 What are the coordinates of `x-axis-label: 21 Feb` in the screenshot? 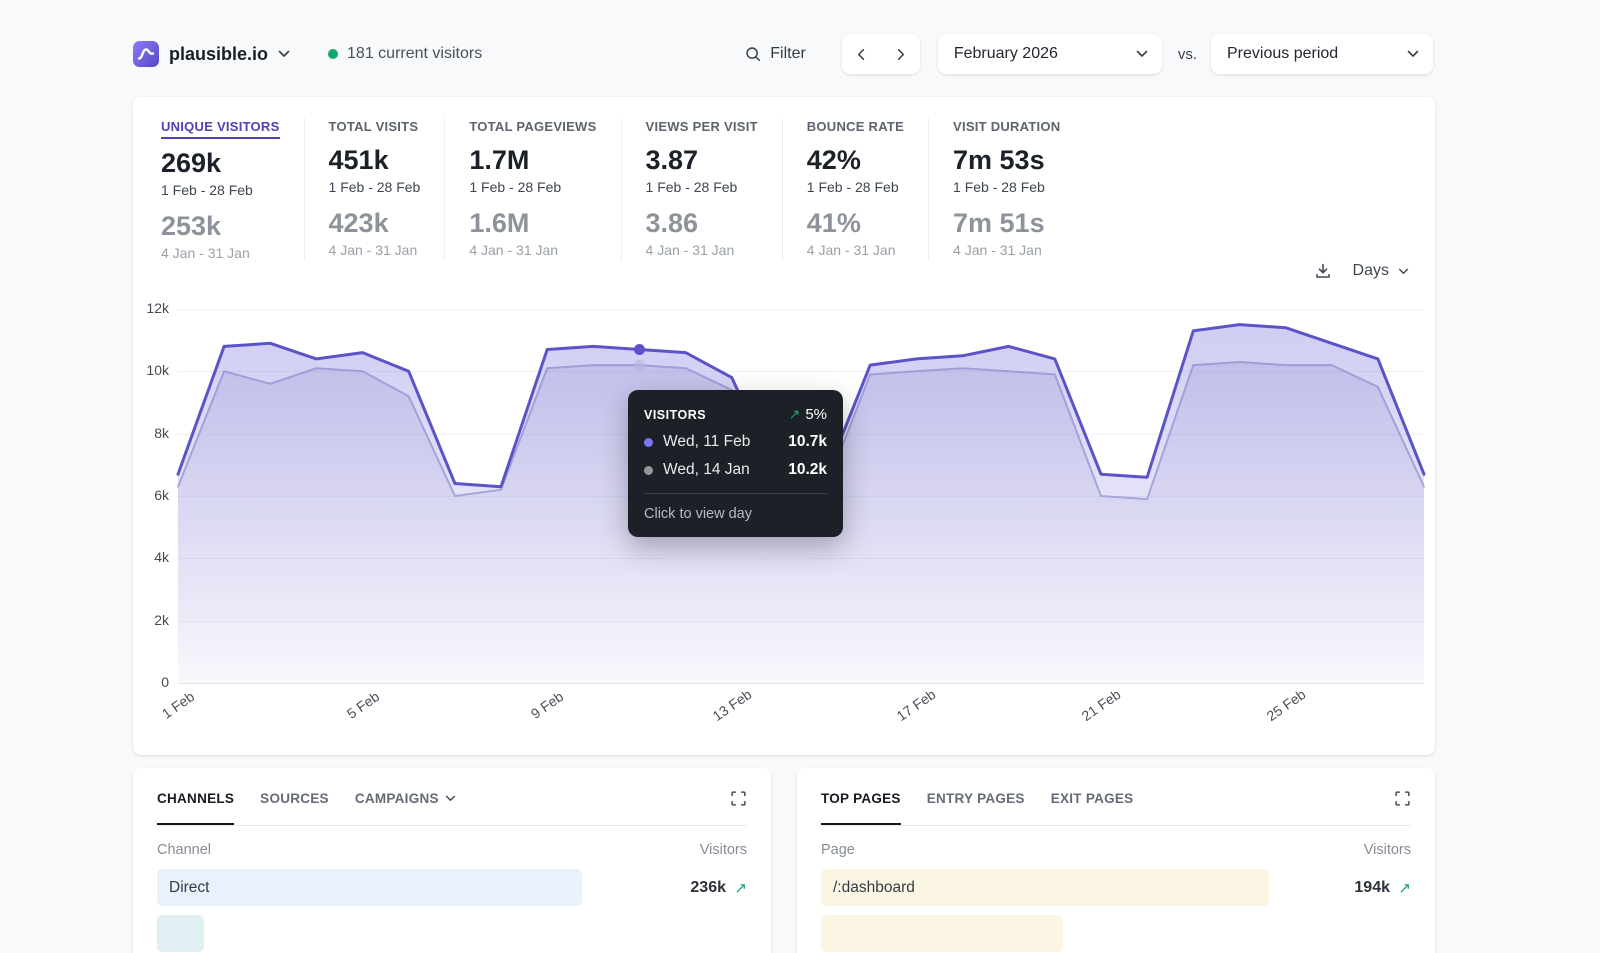 It's located at (1101, 705).